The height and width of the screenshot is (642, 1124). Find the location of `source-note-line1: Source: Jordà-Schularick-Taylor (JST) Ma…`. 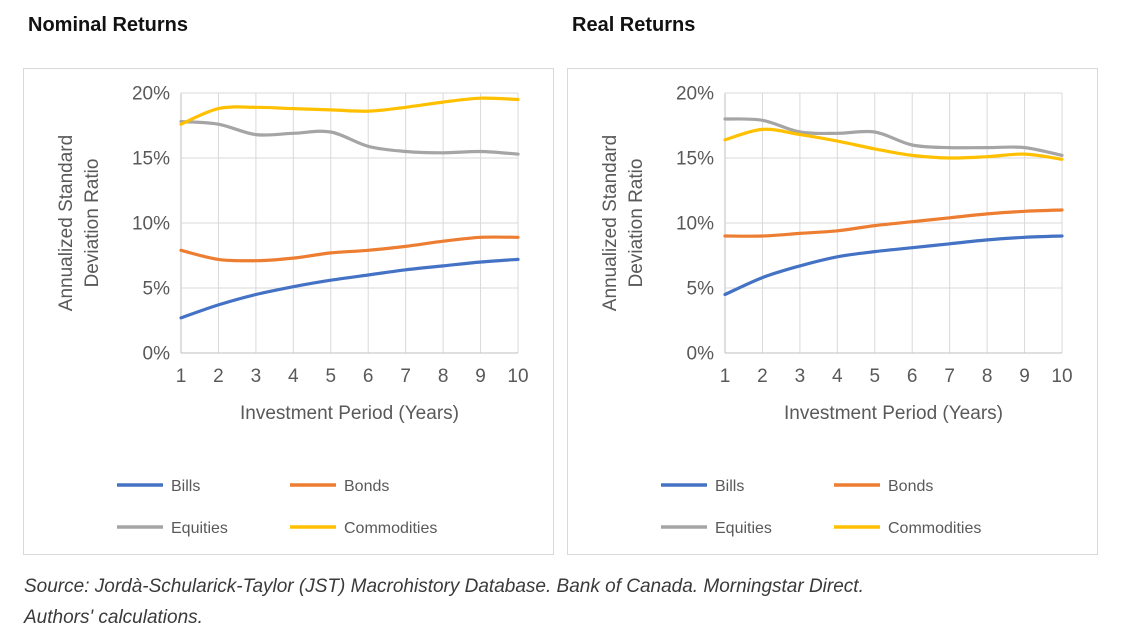

source-note-line1: Source: Jordà-Schularick-Taylor (JST) Ma… is located at coordinates (444, 586).